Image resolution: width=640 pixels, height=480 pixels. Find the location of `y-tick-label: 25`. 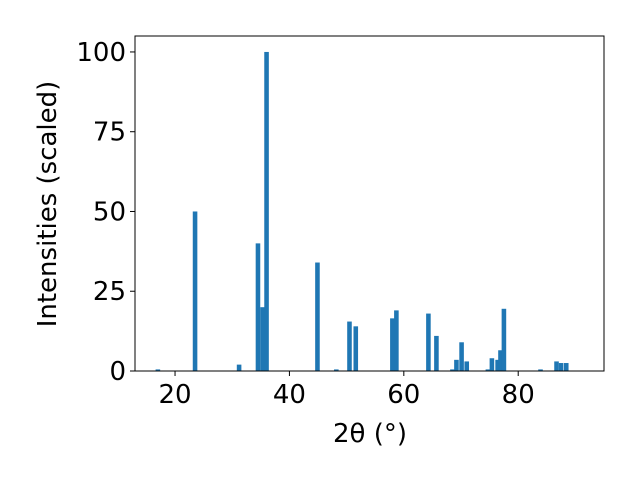

y-tick-label: 25 is located at coordinates (109, 292).